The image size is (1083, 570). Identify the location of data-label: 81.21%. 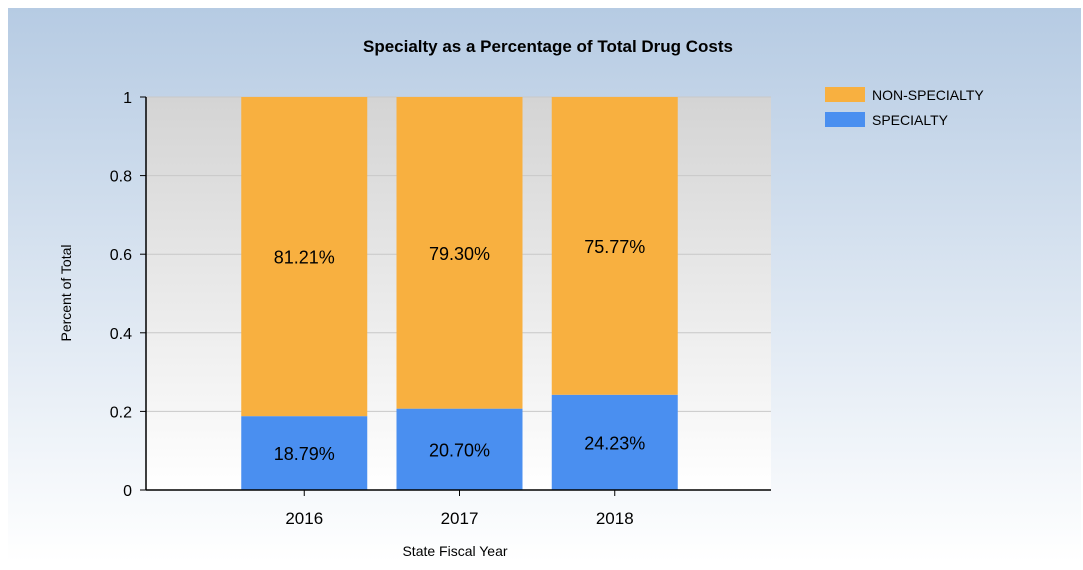
(304, 258).